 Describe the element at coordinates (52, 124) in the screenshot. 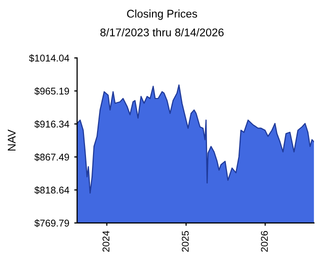

I see `y-tick-label: $916.34` at that location.